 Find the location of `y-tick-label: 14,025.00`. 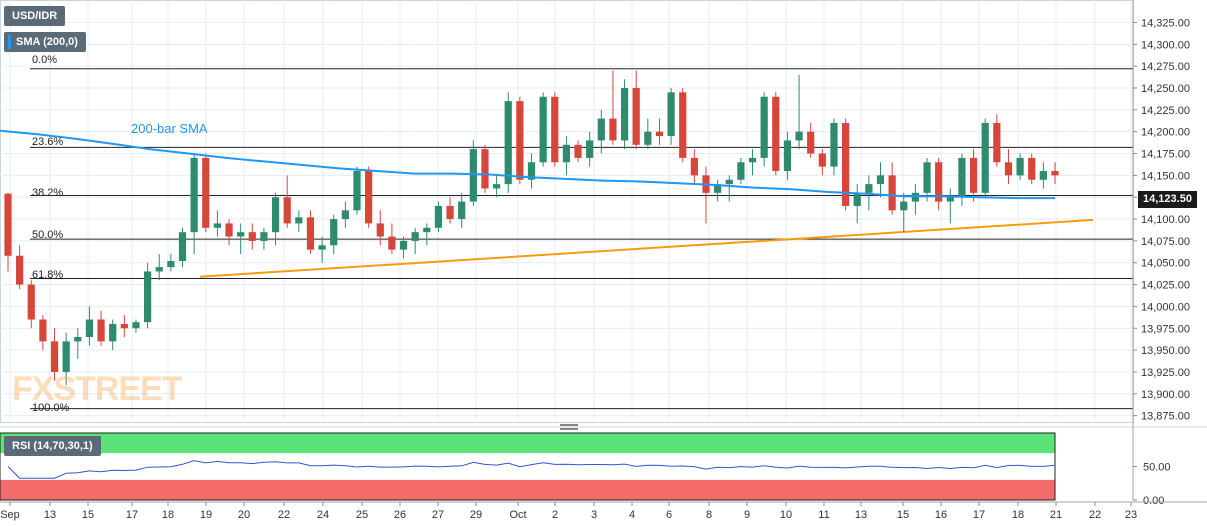

y-tick-label: 14,025.00 is located at coordinates (1165, 286).